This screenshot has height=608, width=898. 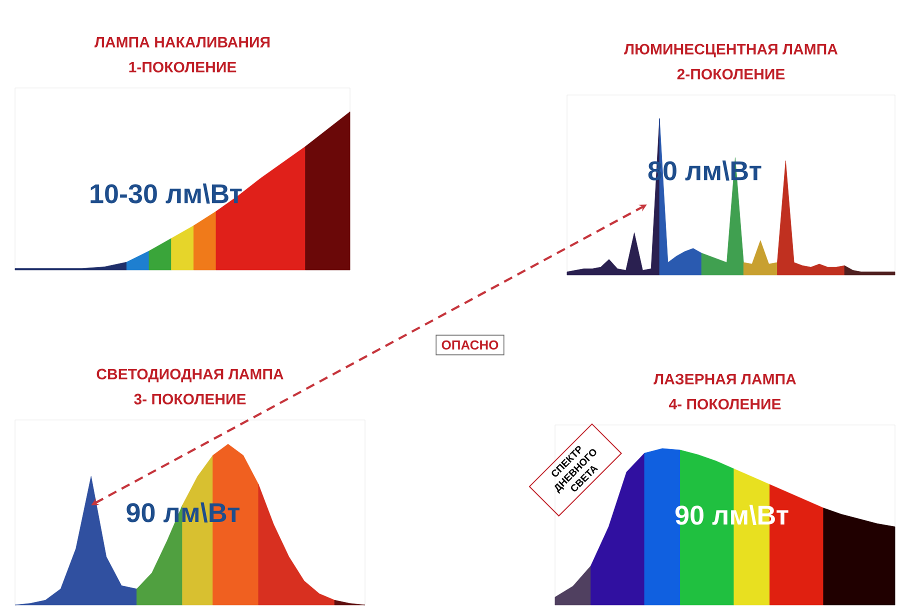 What do you see at coordinates (725, 379) in the screenshot?
I see `chart-title: ЛАЗЕРНАЯ ЛАМПА` at bounding box center [725, 379].